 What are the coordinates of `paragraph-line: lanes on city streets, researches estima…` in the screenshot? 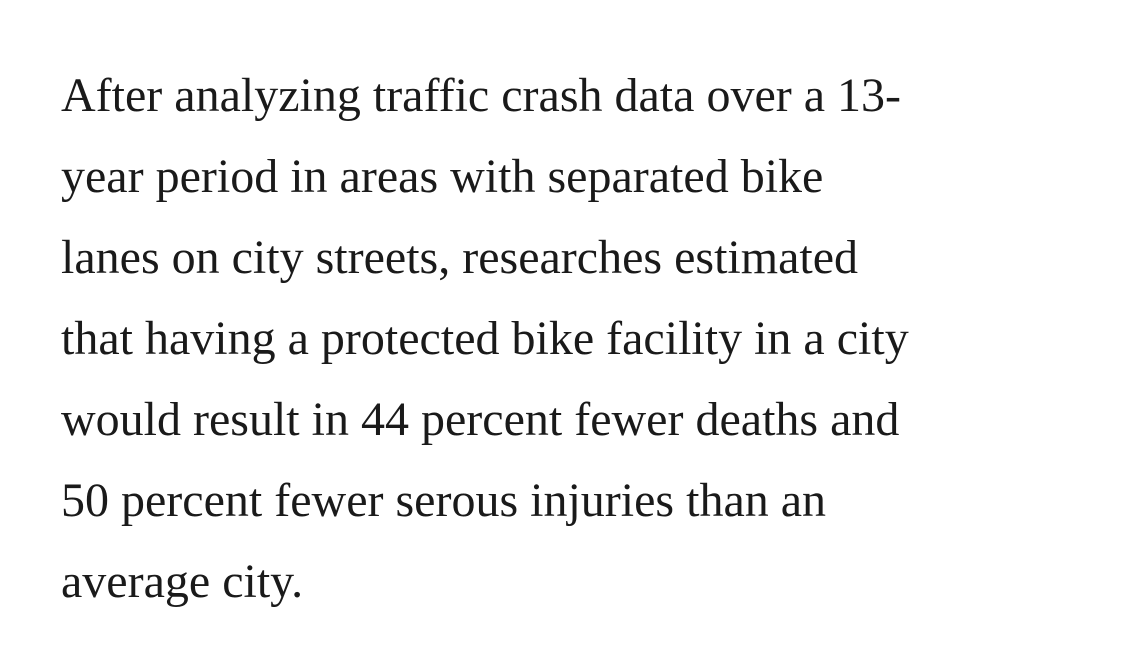 It's located at (460, 257).